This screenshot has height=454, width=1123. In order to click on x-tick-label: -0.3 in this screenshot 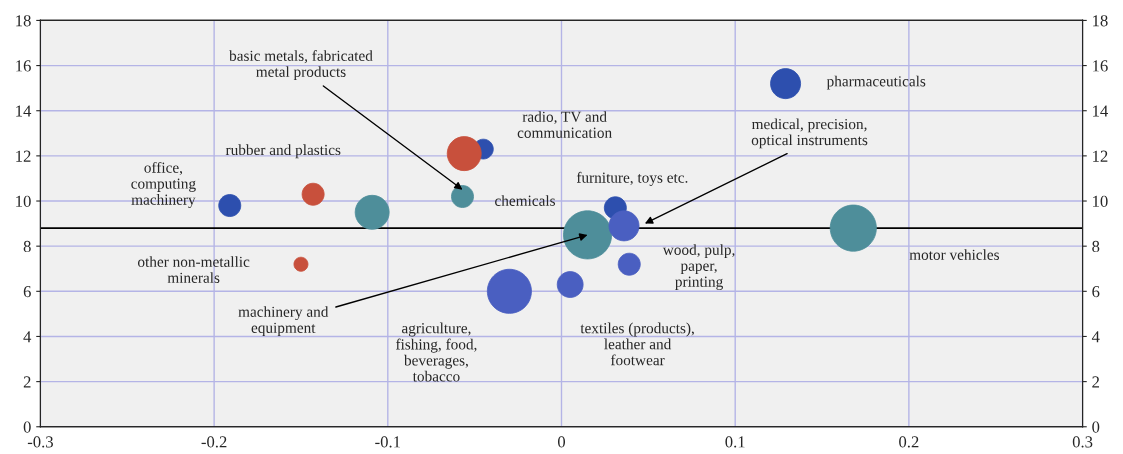, I will do `click(40, 442)`.